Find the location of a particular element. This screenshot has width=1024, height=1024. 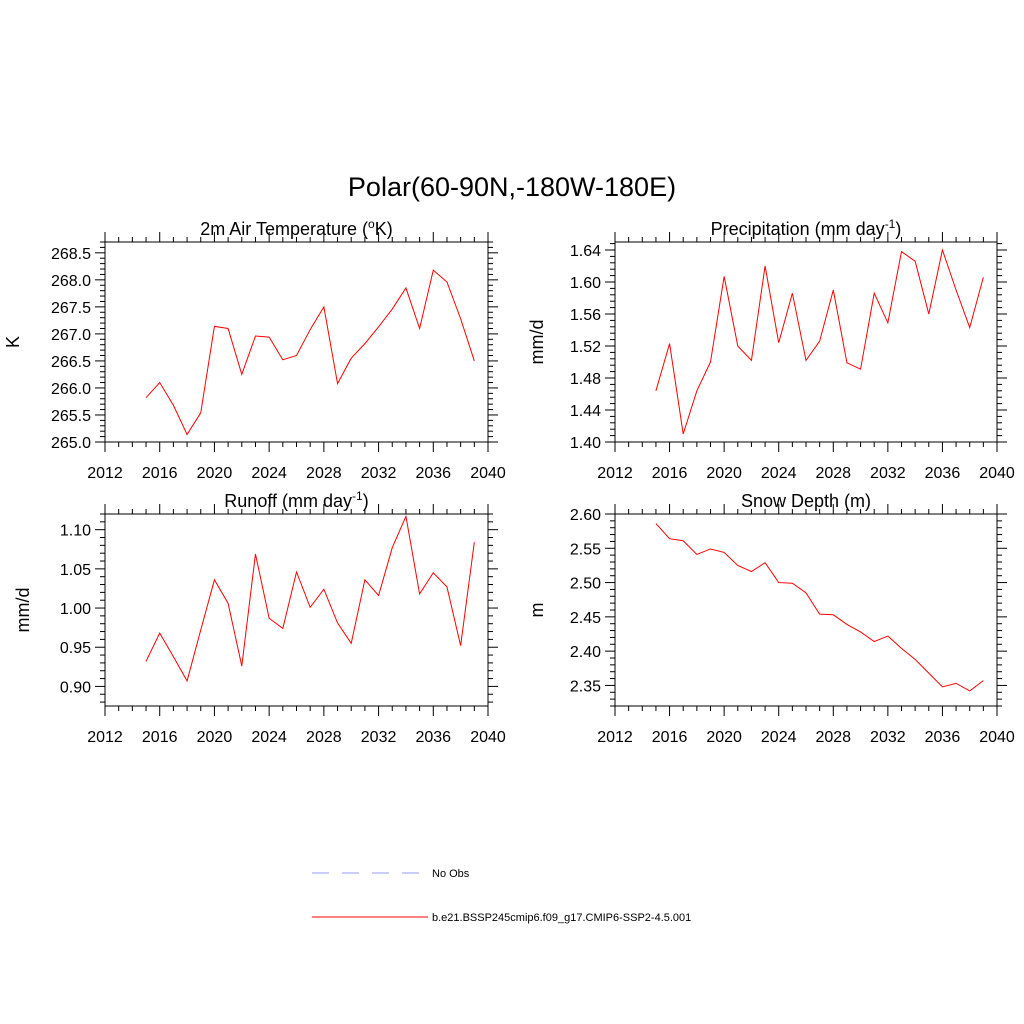

panel-title: 2m Air Temperature (oK) is located at coordinates (296, 228).